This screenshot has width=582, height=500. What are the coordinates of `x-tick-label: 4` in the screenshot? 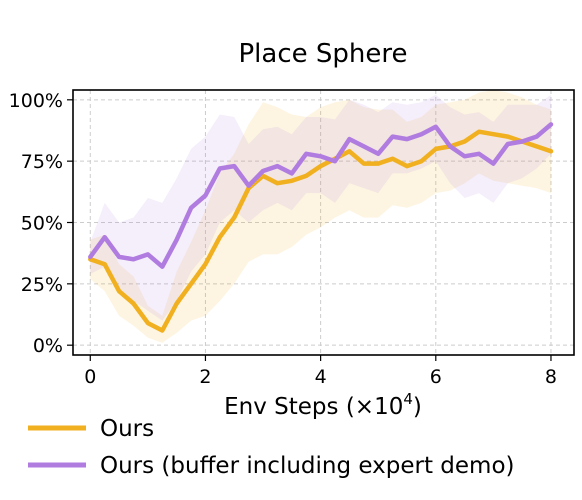 It's located at (321, 377).